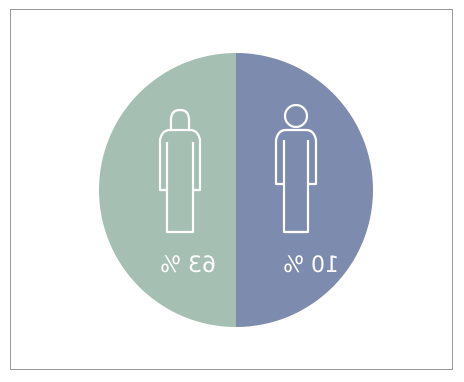 This screenshot has width=464, height=382. I want to click on person-icon-right, so click(296, 168).